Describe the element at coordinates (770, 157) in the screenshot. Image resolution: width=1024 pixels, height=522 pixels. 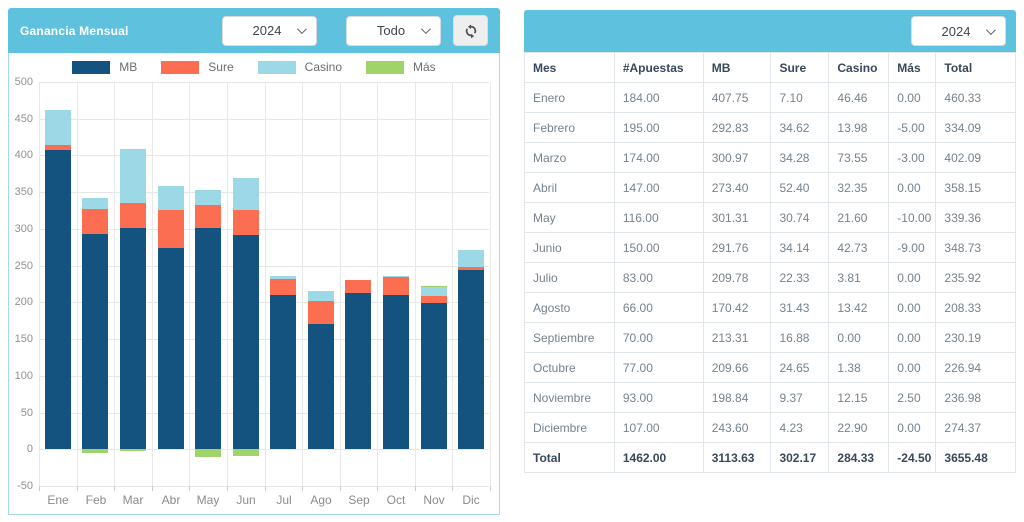
I see `table-row: Marzo 174.00 300.97 34.28 73.55 -3.00 402.09` at that location.